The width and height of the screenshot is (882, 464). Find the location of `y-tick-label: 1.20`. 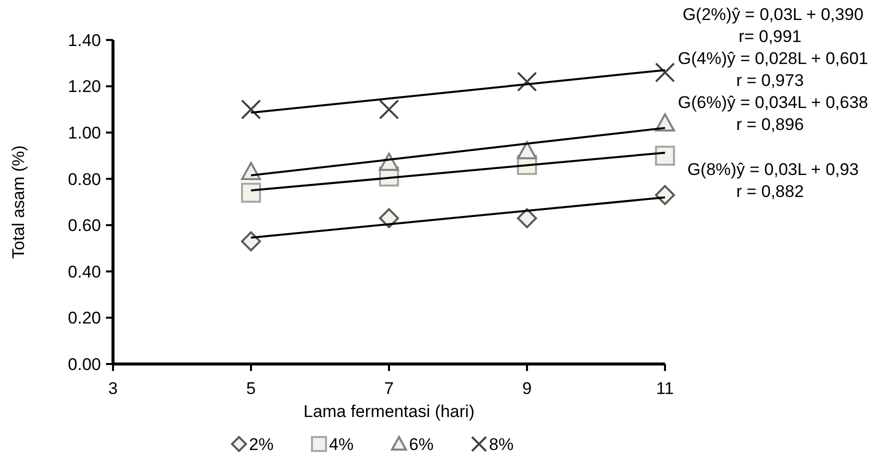

y-tick-label: 1.20 is located at coordinates (84, 86).